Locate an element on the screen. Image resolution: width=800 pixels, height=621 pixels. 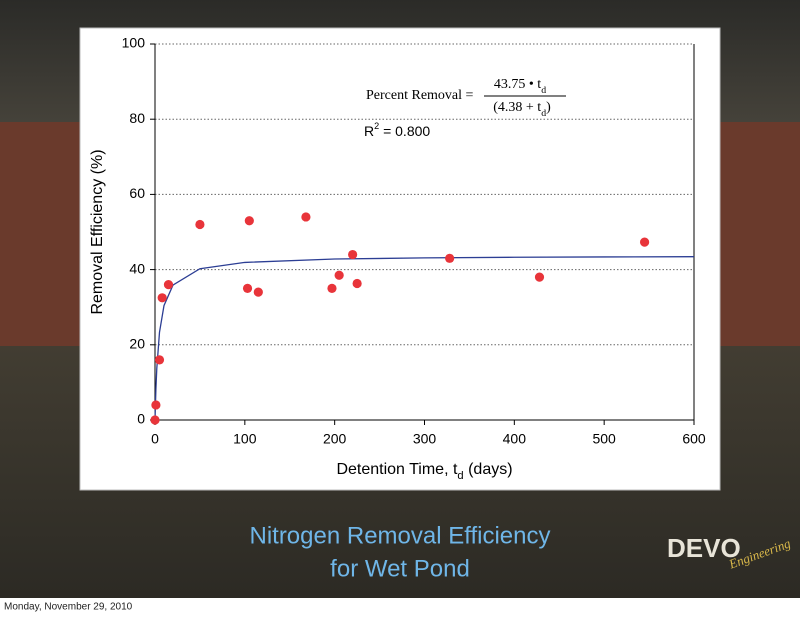
y-tick-label: 20 is located at coordinates (137, 344).